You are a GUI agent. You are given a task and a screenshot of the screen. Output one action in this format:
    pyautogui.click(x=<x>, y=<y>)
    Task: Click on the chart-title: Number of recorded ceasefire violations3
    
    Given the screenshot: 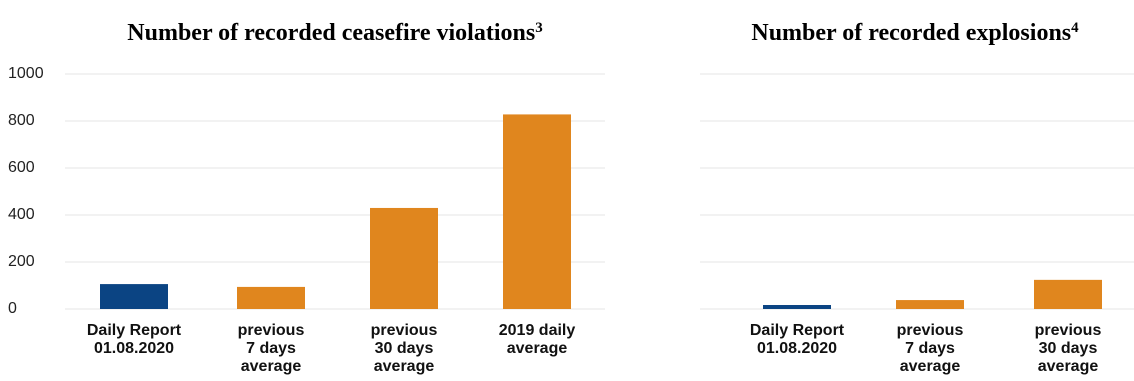 What is the action you would take?
    pyautogui.click(x=334, y=33)
    